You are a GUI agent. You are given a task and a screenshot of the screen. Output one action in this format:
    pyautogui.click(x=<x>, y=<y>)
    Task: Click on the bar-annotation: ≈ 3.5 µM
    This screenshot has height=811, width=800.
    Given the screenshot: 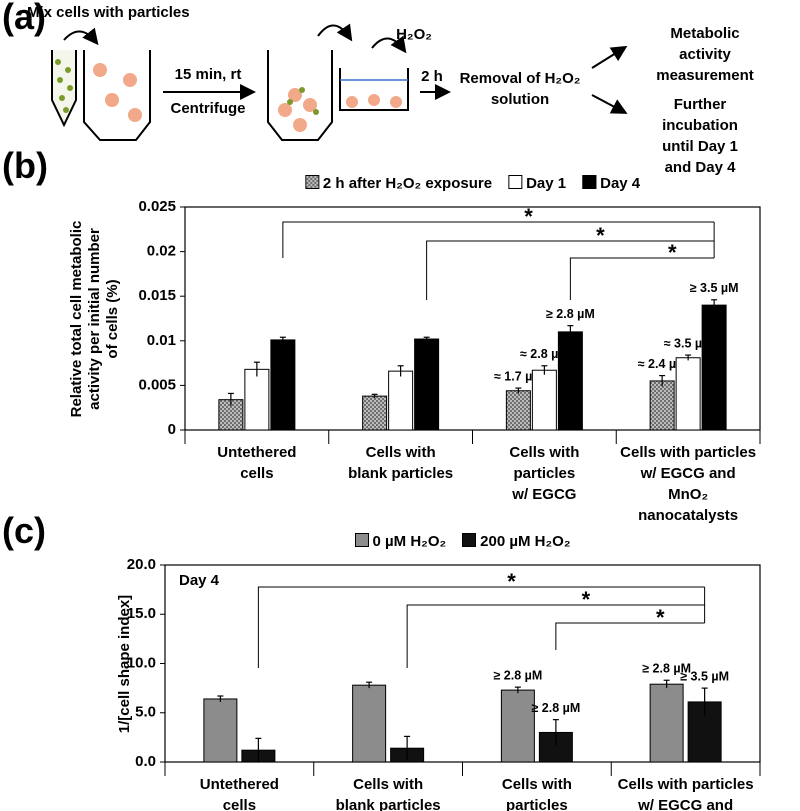 What is the action you would take?
    pyautogui.click(x=688, y=343)
    